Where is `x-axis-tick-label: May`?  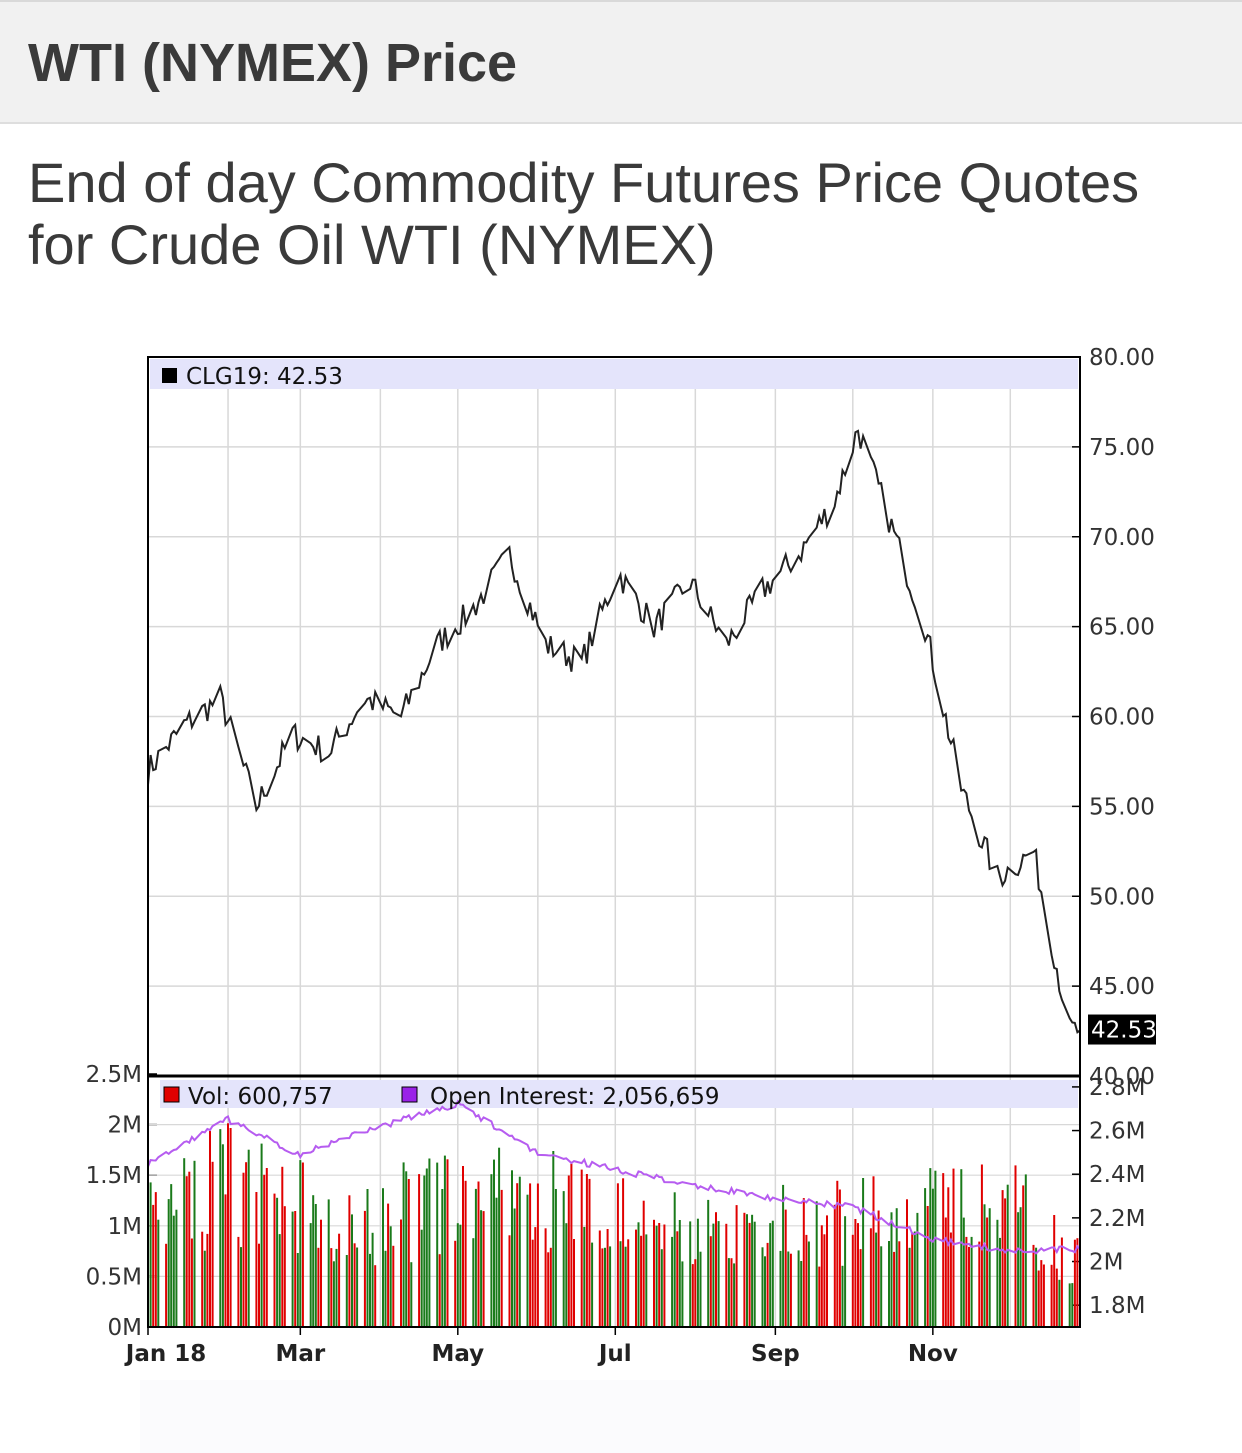 x-axis-tick-label: May is located at coordinates (457, 1354).